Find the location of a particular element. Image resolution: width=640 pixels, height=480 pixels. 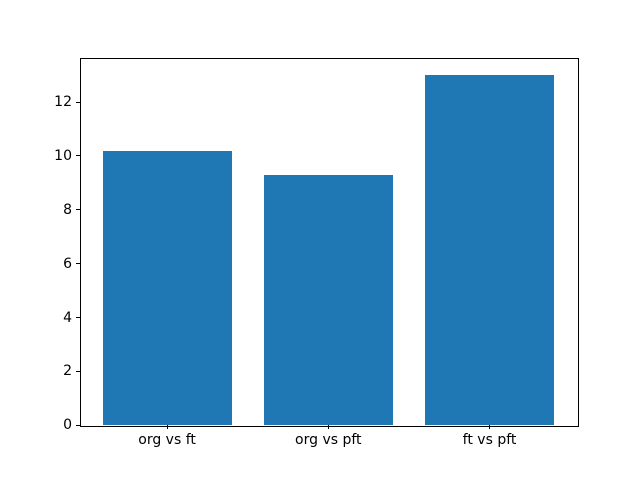

y-tick-label: 8 is located at coordinates (67, 209).